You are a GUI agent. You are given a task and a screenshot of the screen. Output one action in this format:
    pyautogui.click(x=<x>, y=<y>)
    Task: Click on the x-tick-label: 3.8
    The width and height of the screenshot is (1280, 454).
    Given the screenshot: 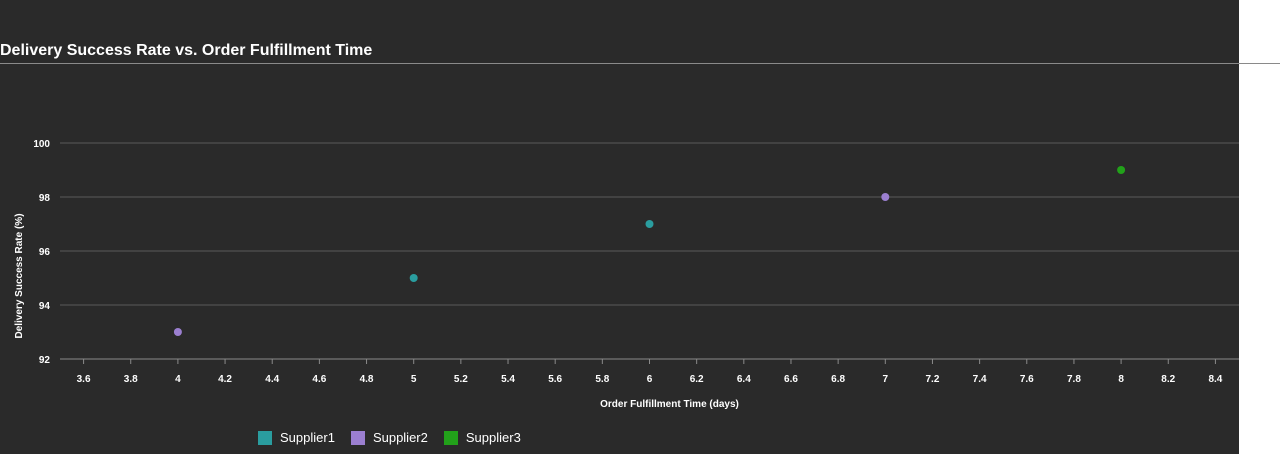 What is the action you would take?
    pyautogui.click(x=131, y=379)
    